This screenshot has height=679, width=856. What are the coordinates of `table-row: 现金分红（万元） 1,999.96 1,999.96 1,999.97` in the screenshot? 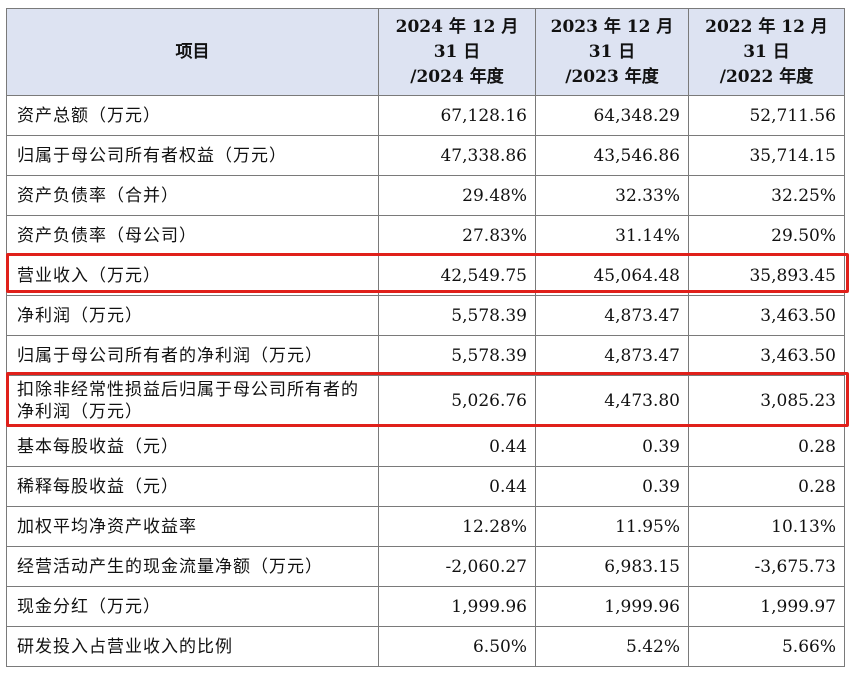 It's located at (425, 606).